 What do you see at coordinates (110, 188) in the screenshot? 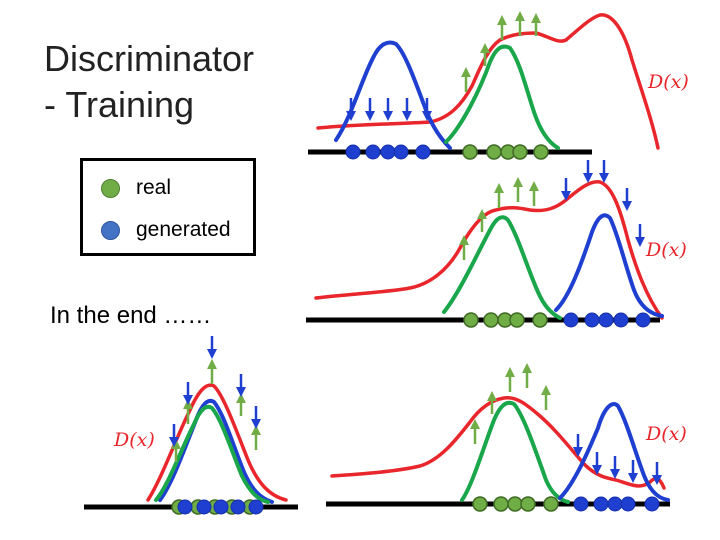
I see `real-dot-icon` at bounding box center [110, 188].